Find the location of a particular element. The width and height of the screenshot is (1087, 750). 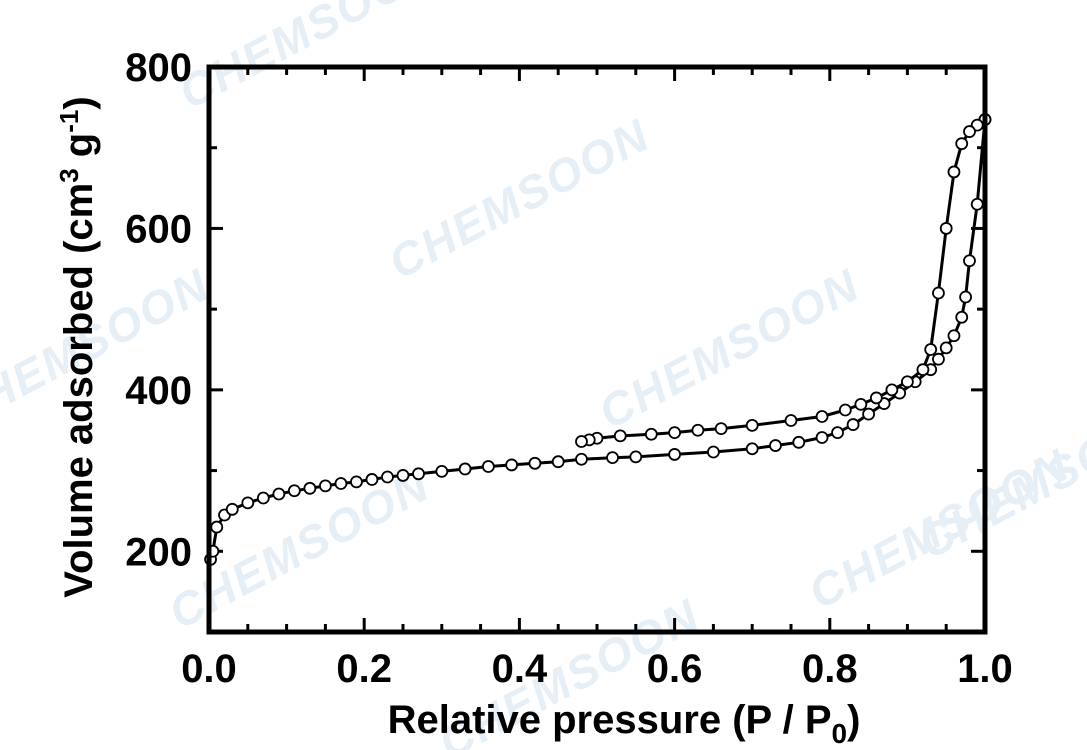

x-tick-label: 0.2 is located at coordinates (364, 669).